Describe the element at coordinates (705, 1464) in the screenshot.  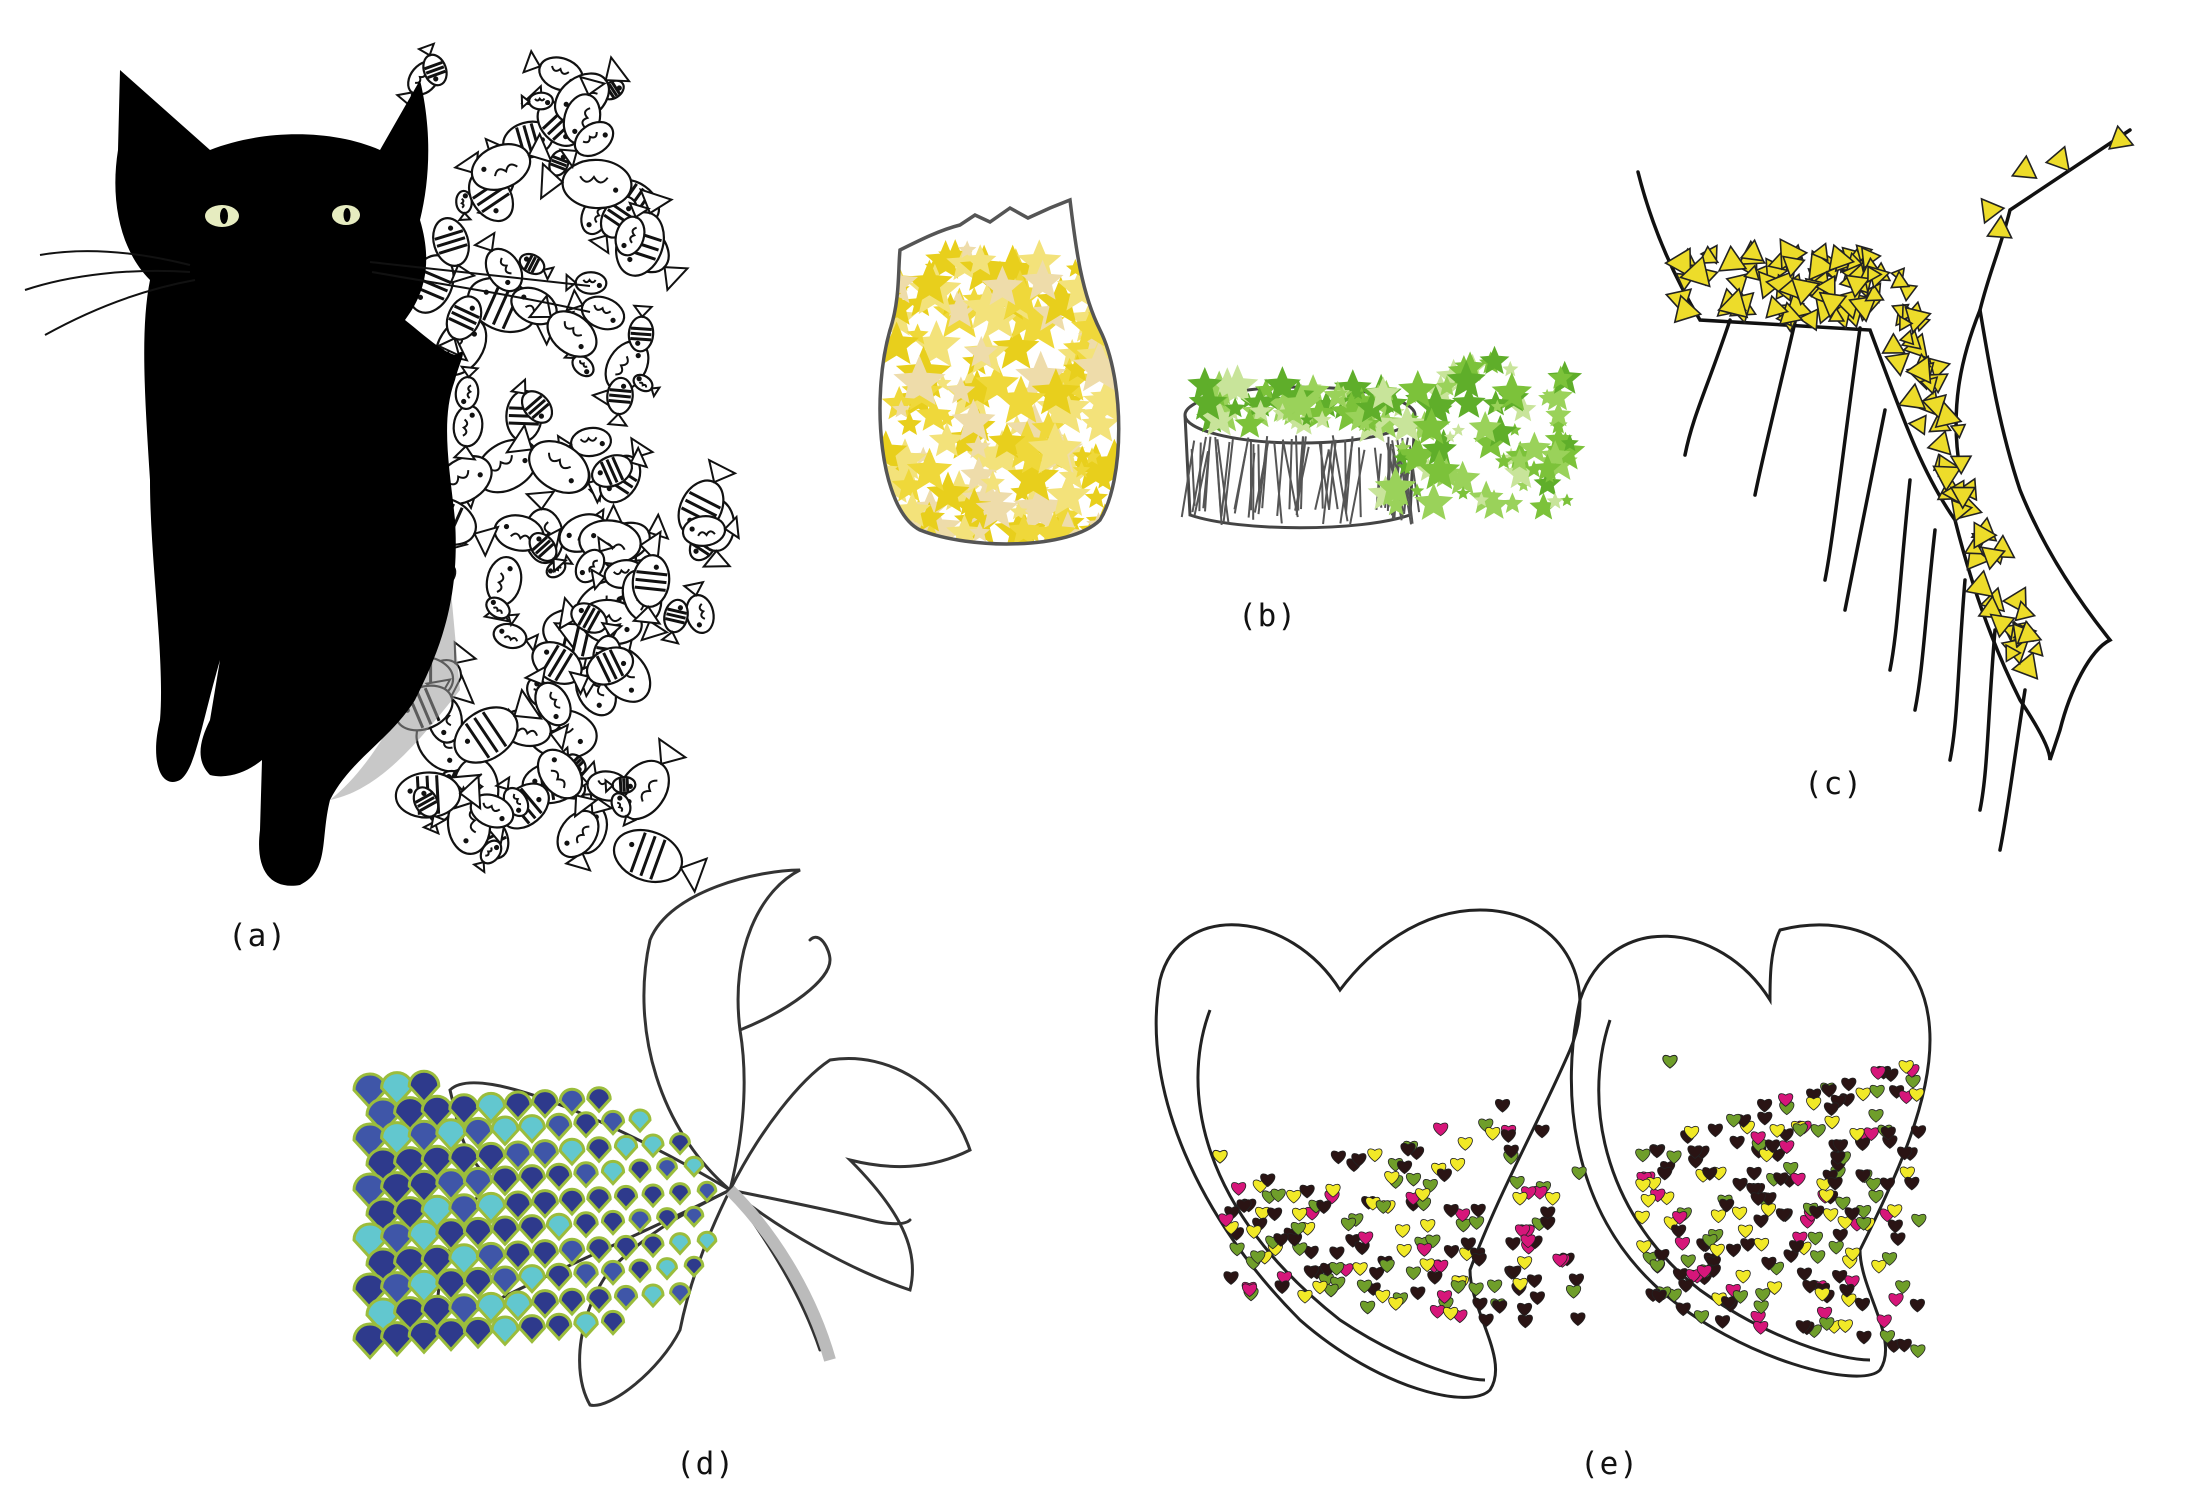
I see `caption-d: (d)` at that location.